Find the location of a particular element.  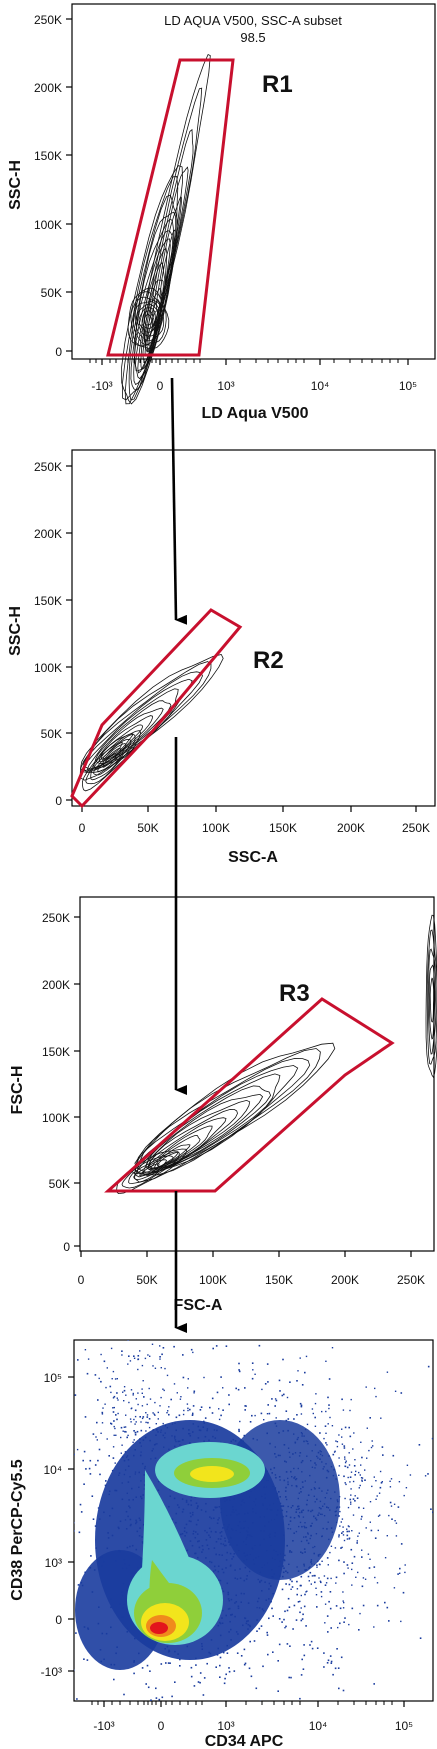

y-tick-label: 10⁴ is located at coordinates (52, 1470).